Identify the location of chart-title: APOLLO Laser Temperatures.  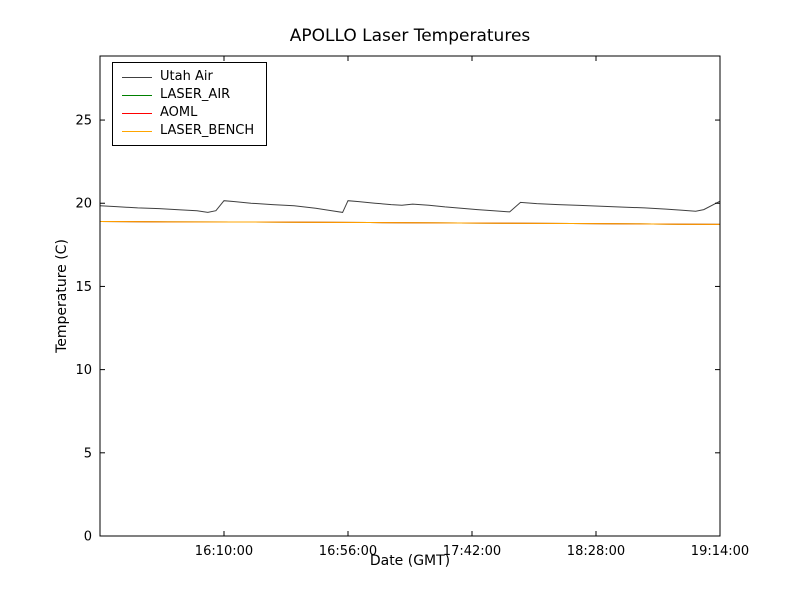
(410, 36).